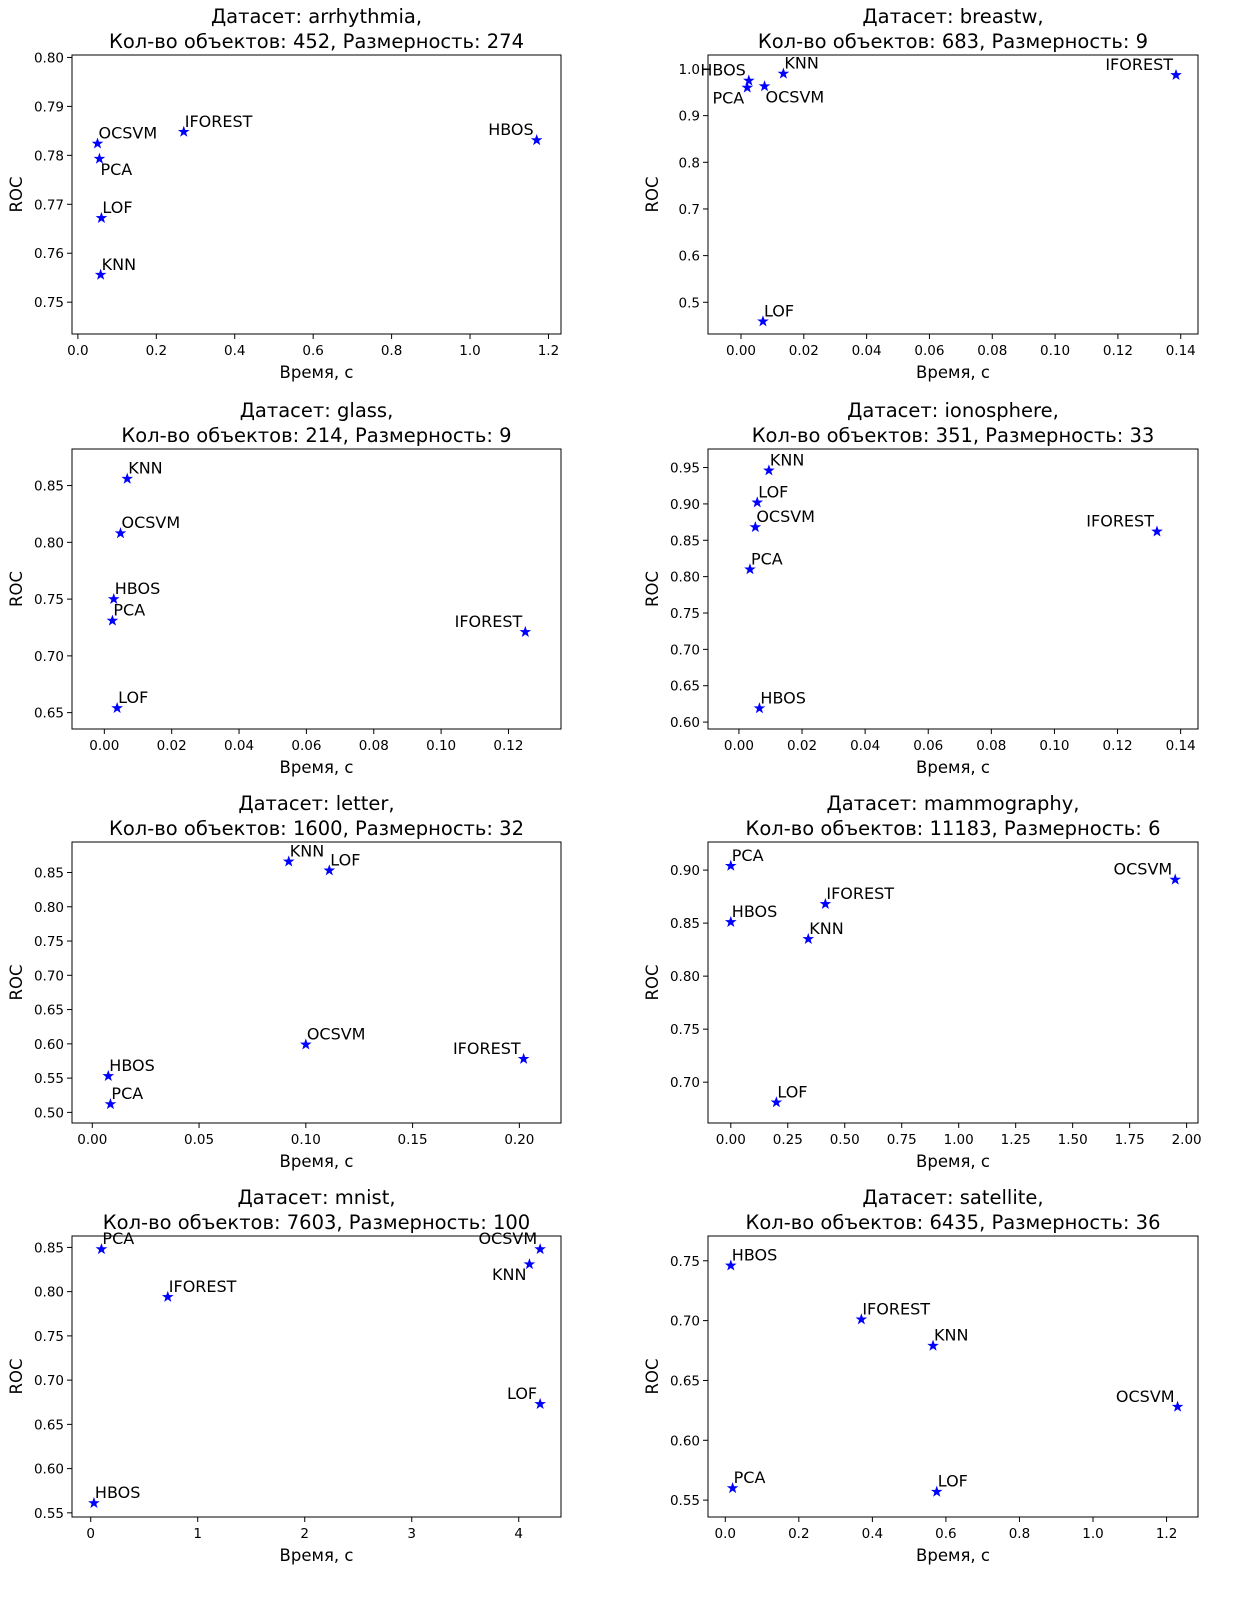 The width and height of the screenshot is (1249, 1618). Describe the element at coordinates (519, 1140) in the screenshot. I see `x-tick-label: 0.20` at that location.